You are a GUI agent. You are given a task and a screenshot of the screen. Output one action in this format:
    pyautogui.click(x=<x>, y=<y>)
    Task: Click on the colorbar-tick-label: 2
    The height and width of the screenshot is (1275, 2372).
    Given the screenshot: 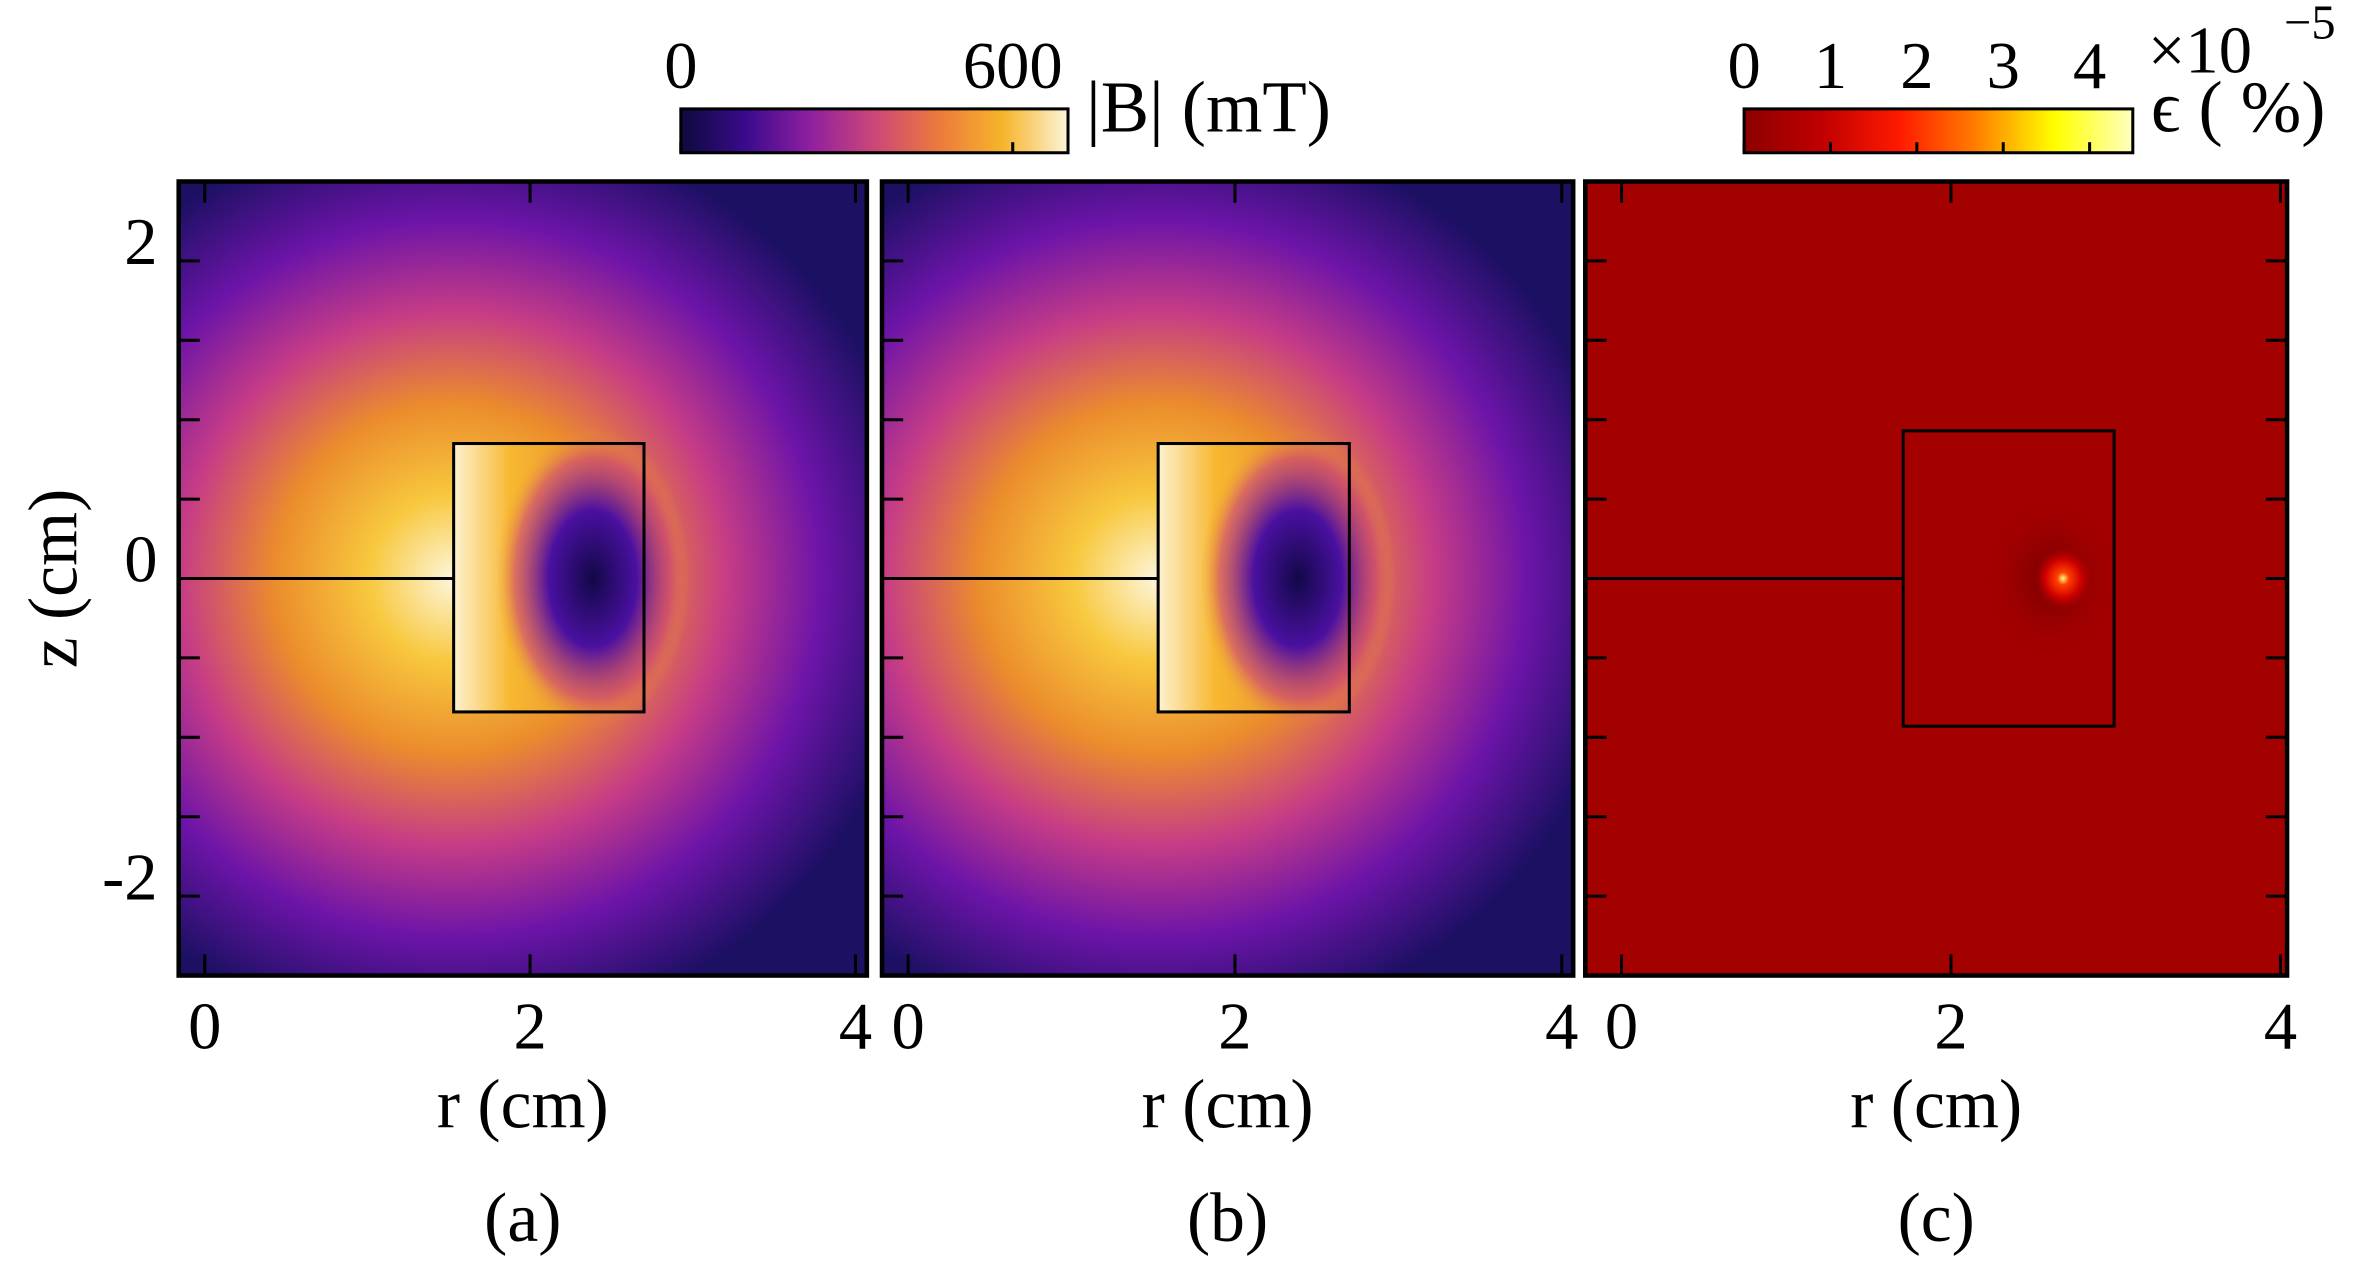 What is the action you would take?
    pyautogui.click(x=1916, y=66)
    